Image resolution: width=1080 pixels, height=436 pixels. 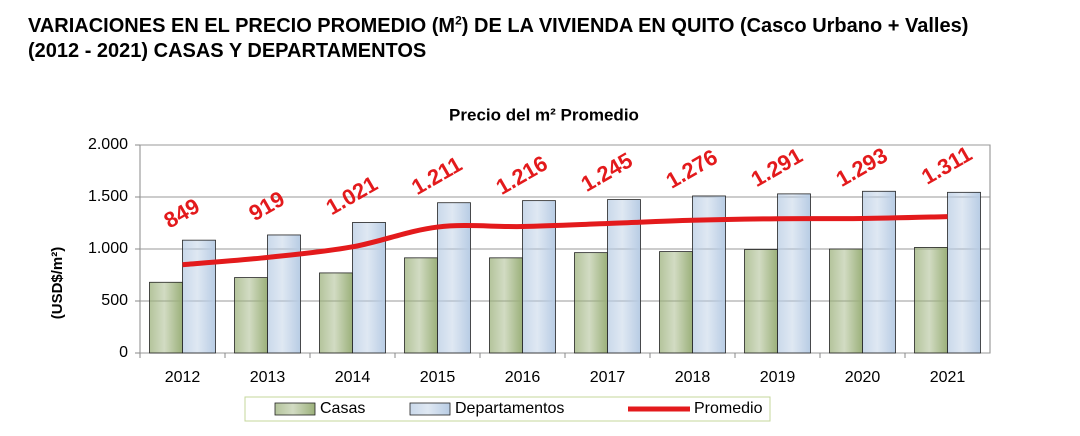 What do you see at coordinates (728, 408) in the screenshot?
I see `legend-label: Promedio` at bounding box center [728, 408].